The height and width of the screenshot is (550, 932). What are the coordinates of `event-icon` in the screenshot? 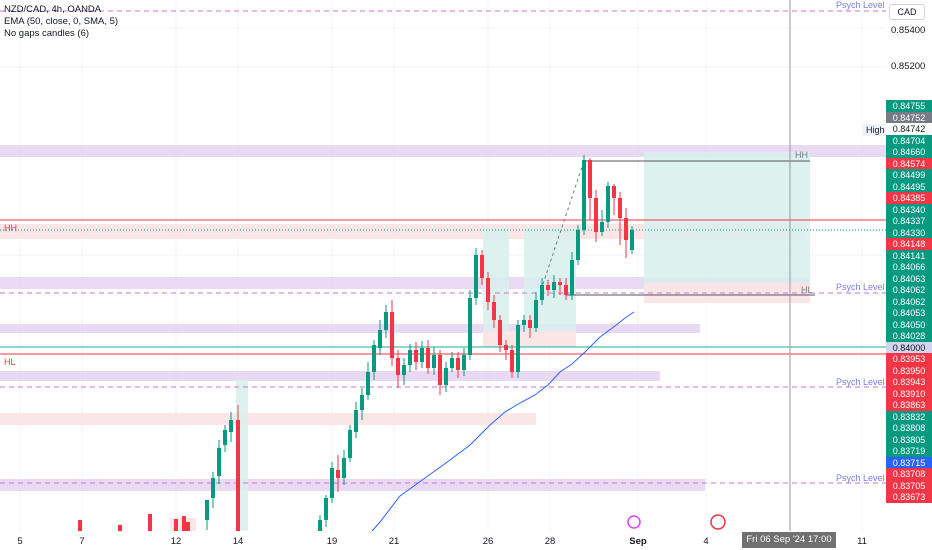 It's located at (634, 522).